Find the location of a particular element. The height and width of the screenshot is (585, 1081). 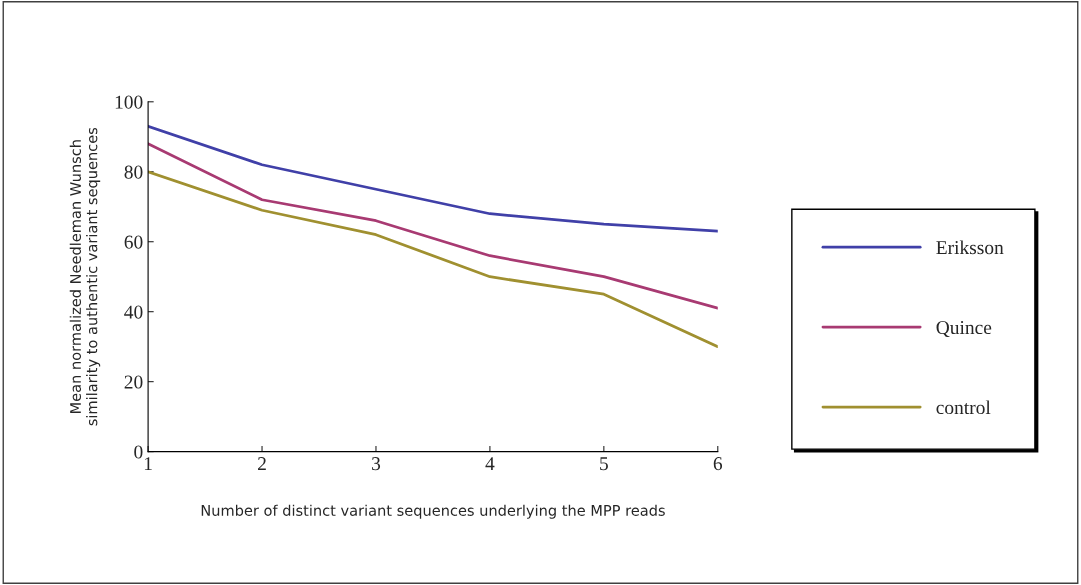

x-tick-label: 4 is located at coordinates (490, 463).